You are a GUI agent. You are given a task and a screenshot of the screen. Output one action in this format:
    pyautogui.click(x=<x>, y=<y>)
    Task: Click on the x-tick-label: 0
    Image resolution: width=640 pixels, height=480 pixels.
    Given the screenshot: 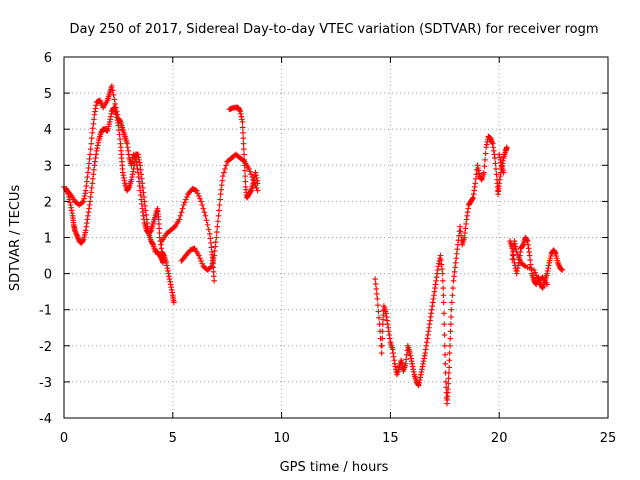 What is the action you would take?
    pyautogui.click(x=64, y=438)
    